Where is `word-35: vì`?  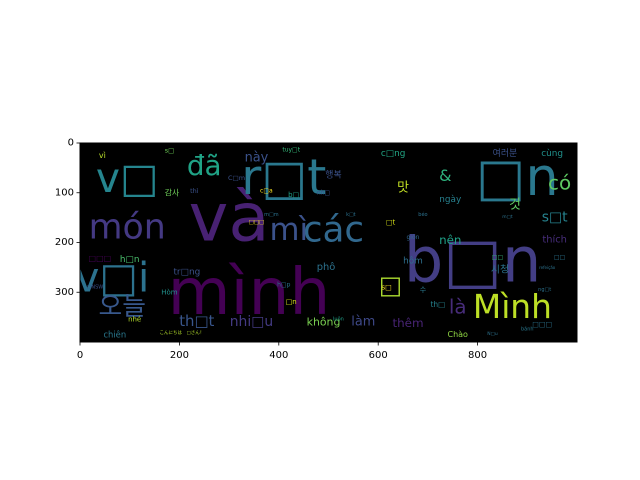
word-35: vì is located at coordinates (102, 155).